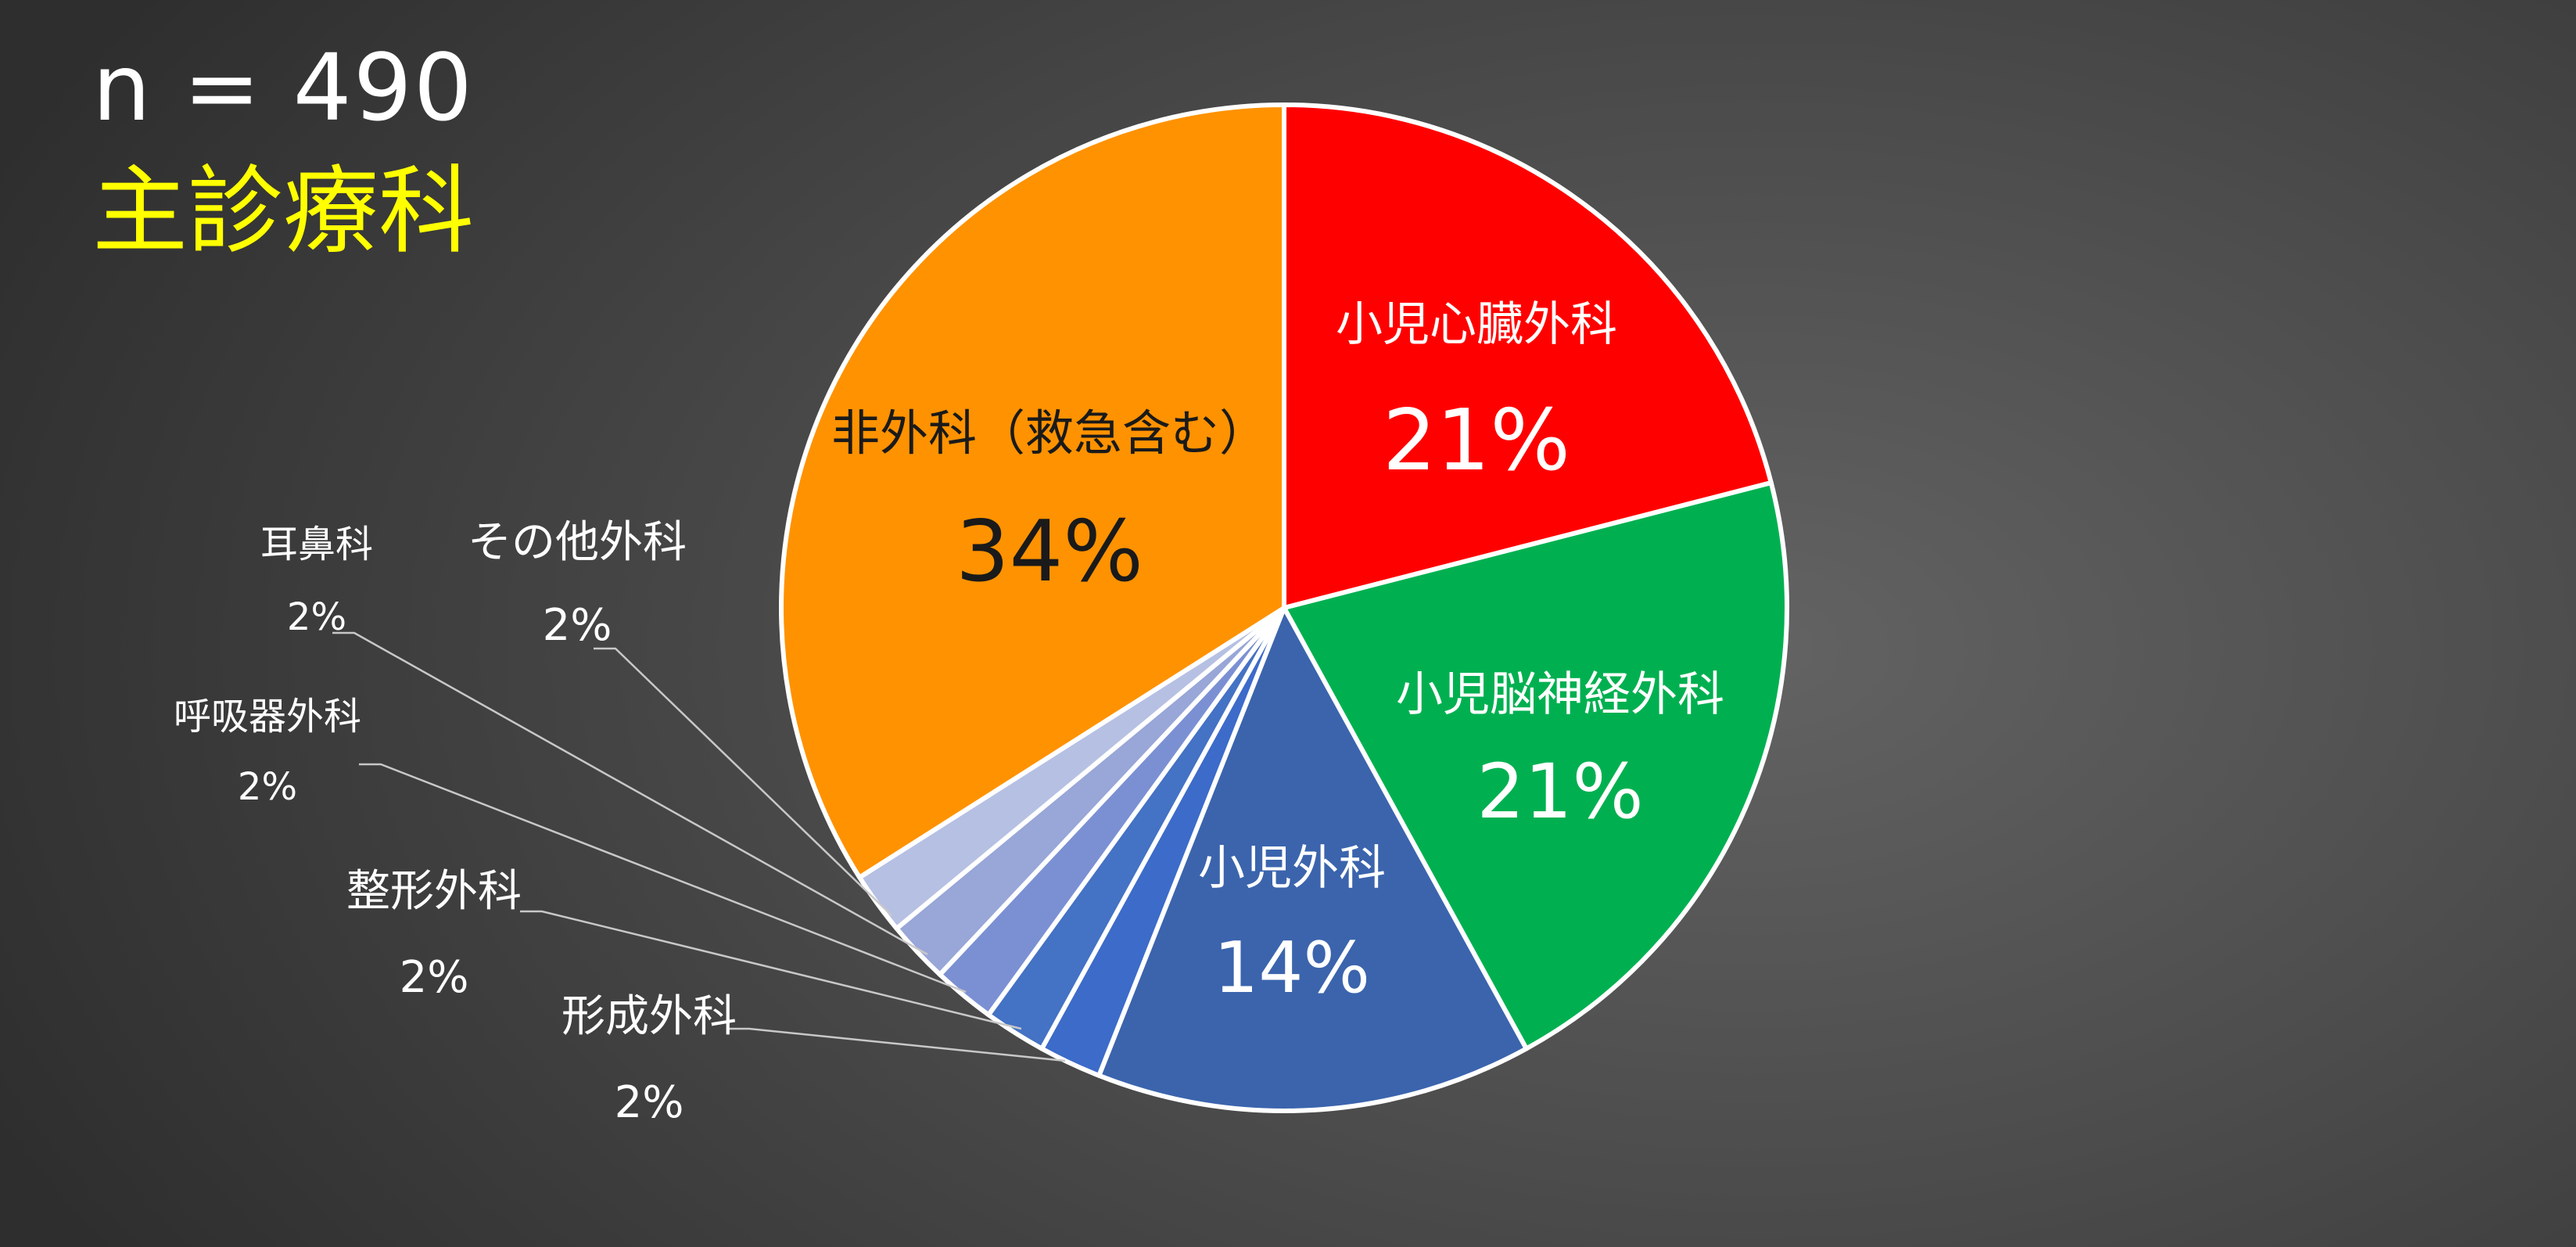 Image resolution: width=2576 pixels, height=1247 pixels. I want to click on slice-8-value: 2%, so click(577, 625).